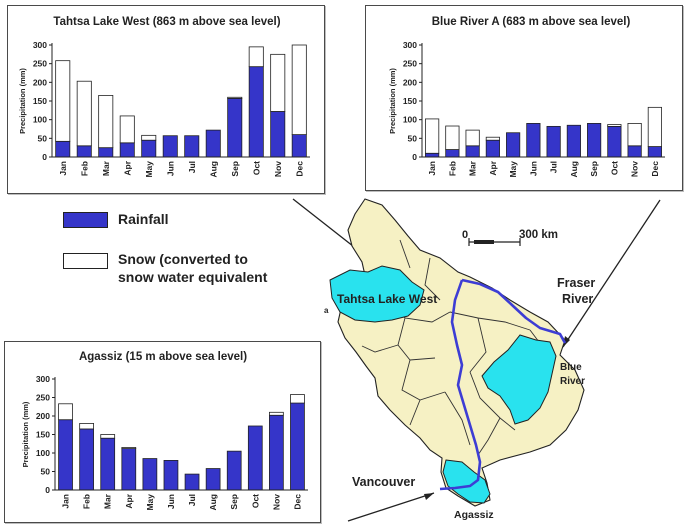 This screenshot has height=529, width=688. I want to click on legend-swatch-rainfall, so click(85, 220).